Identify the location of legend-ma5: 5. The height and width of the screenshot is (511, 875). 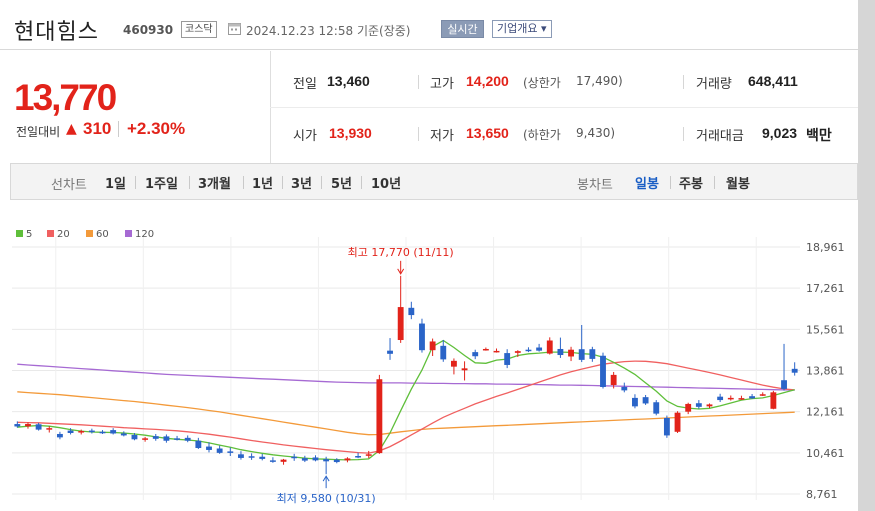
(24, 234).